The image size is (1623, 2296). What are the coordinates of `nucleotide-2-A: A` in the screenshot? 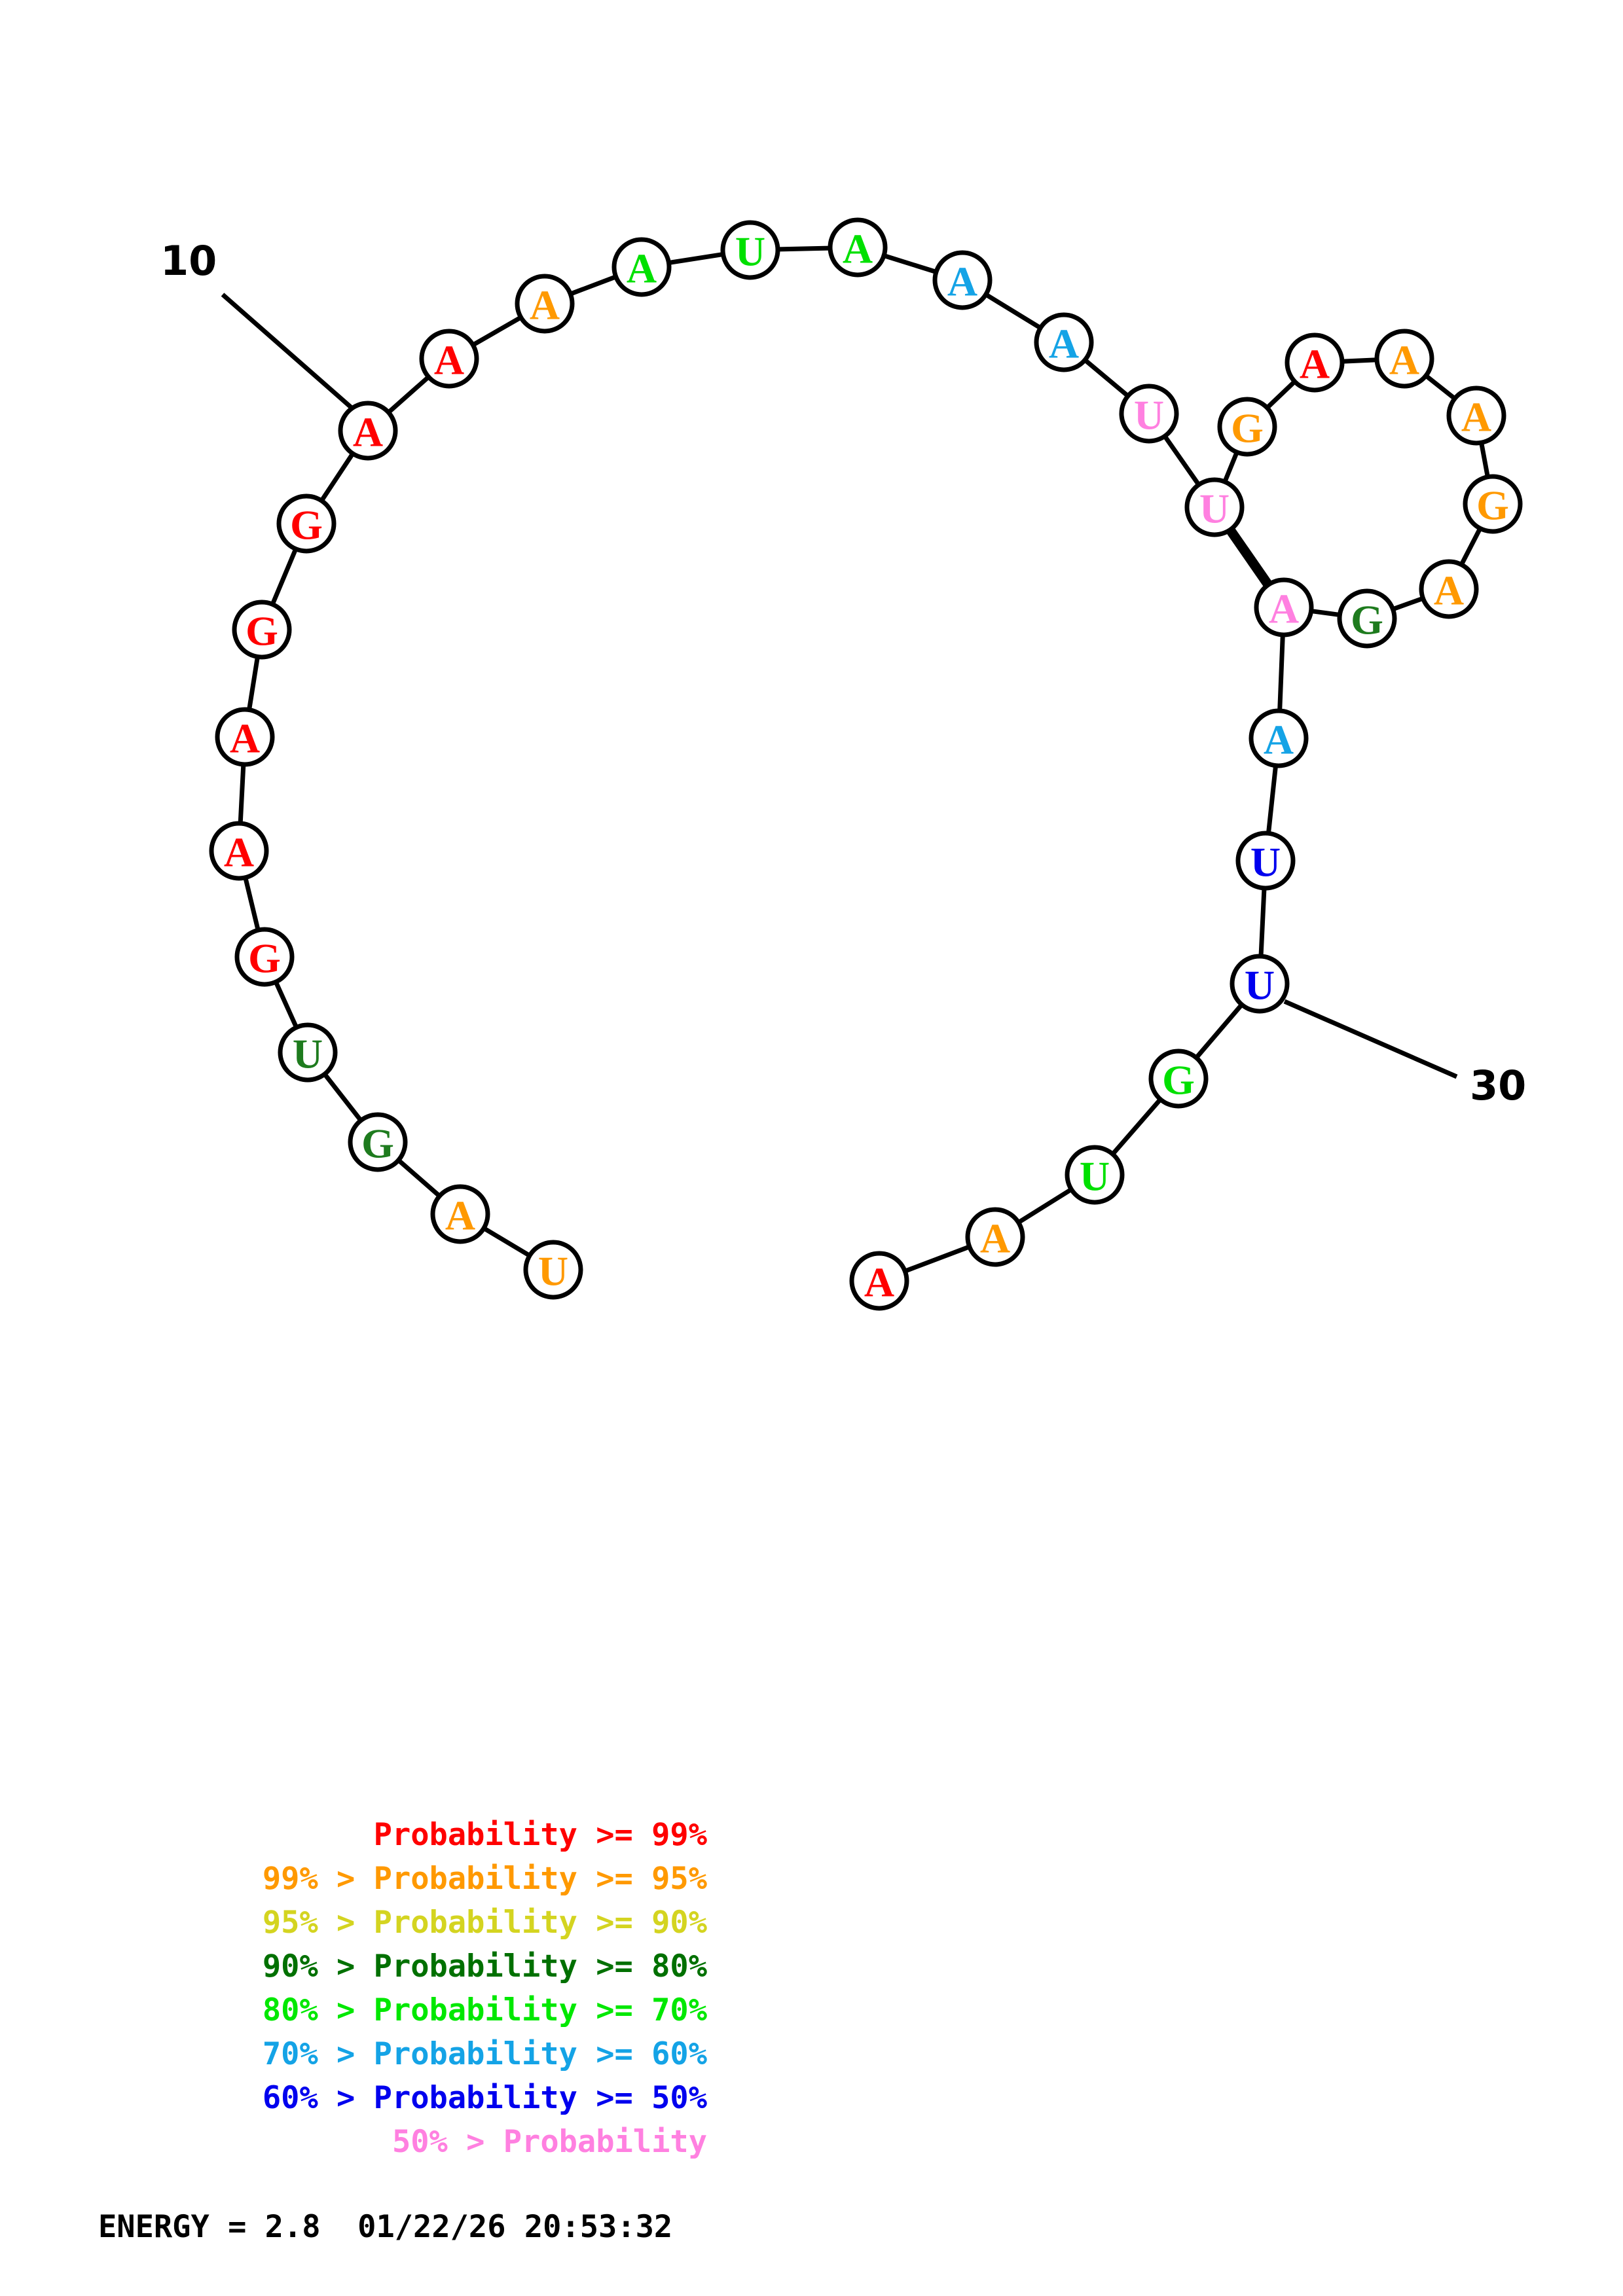 It's located at (460, 1214).